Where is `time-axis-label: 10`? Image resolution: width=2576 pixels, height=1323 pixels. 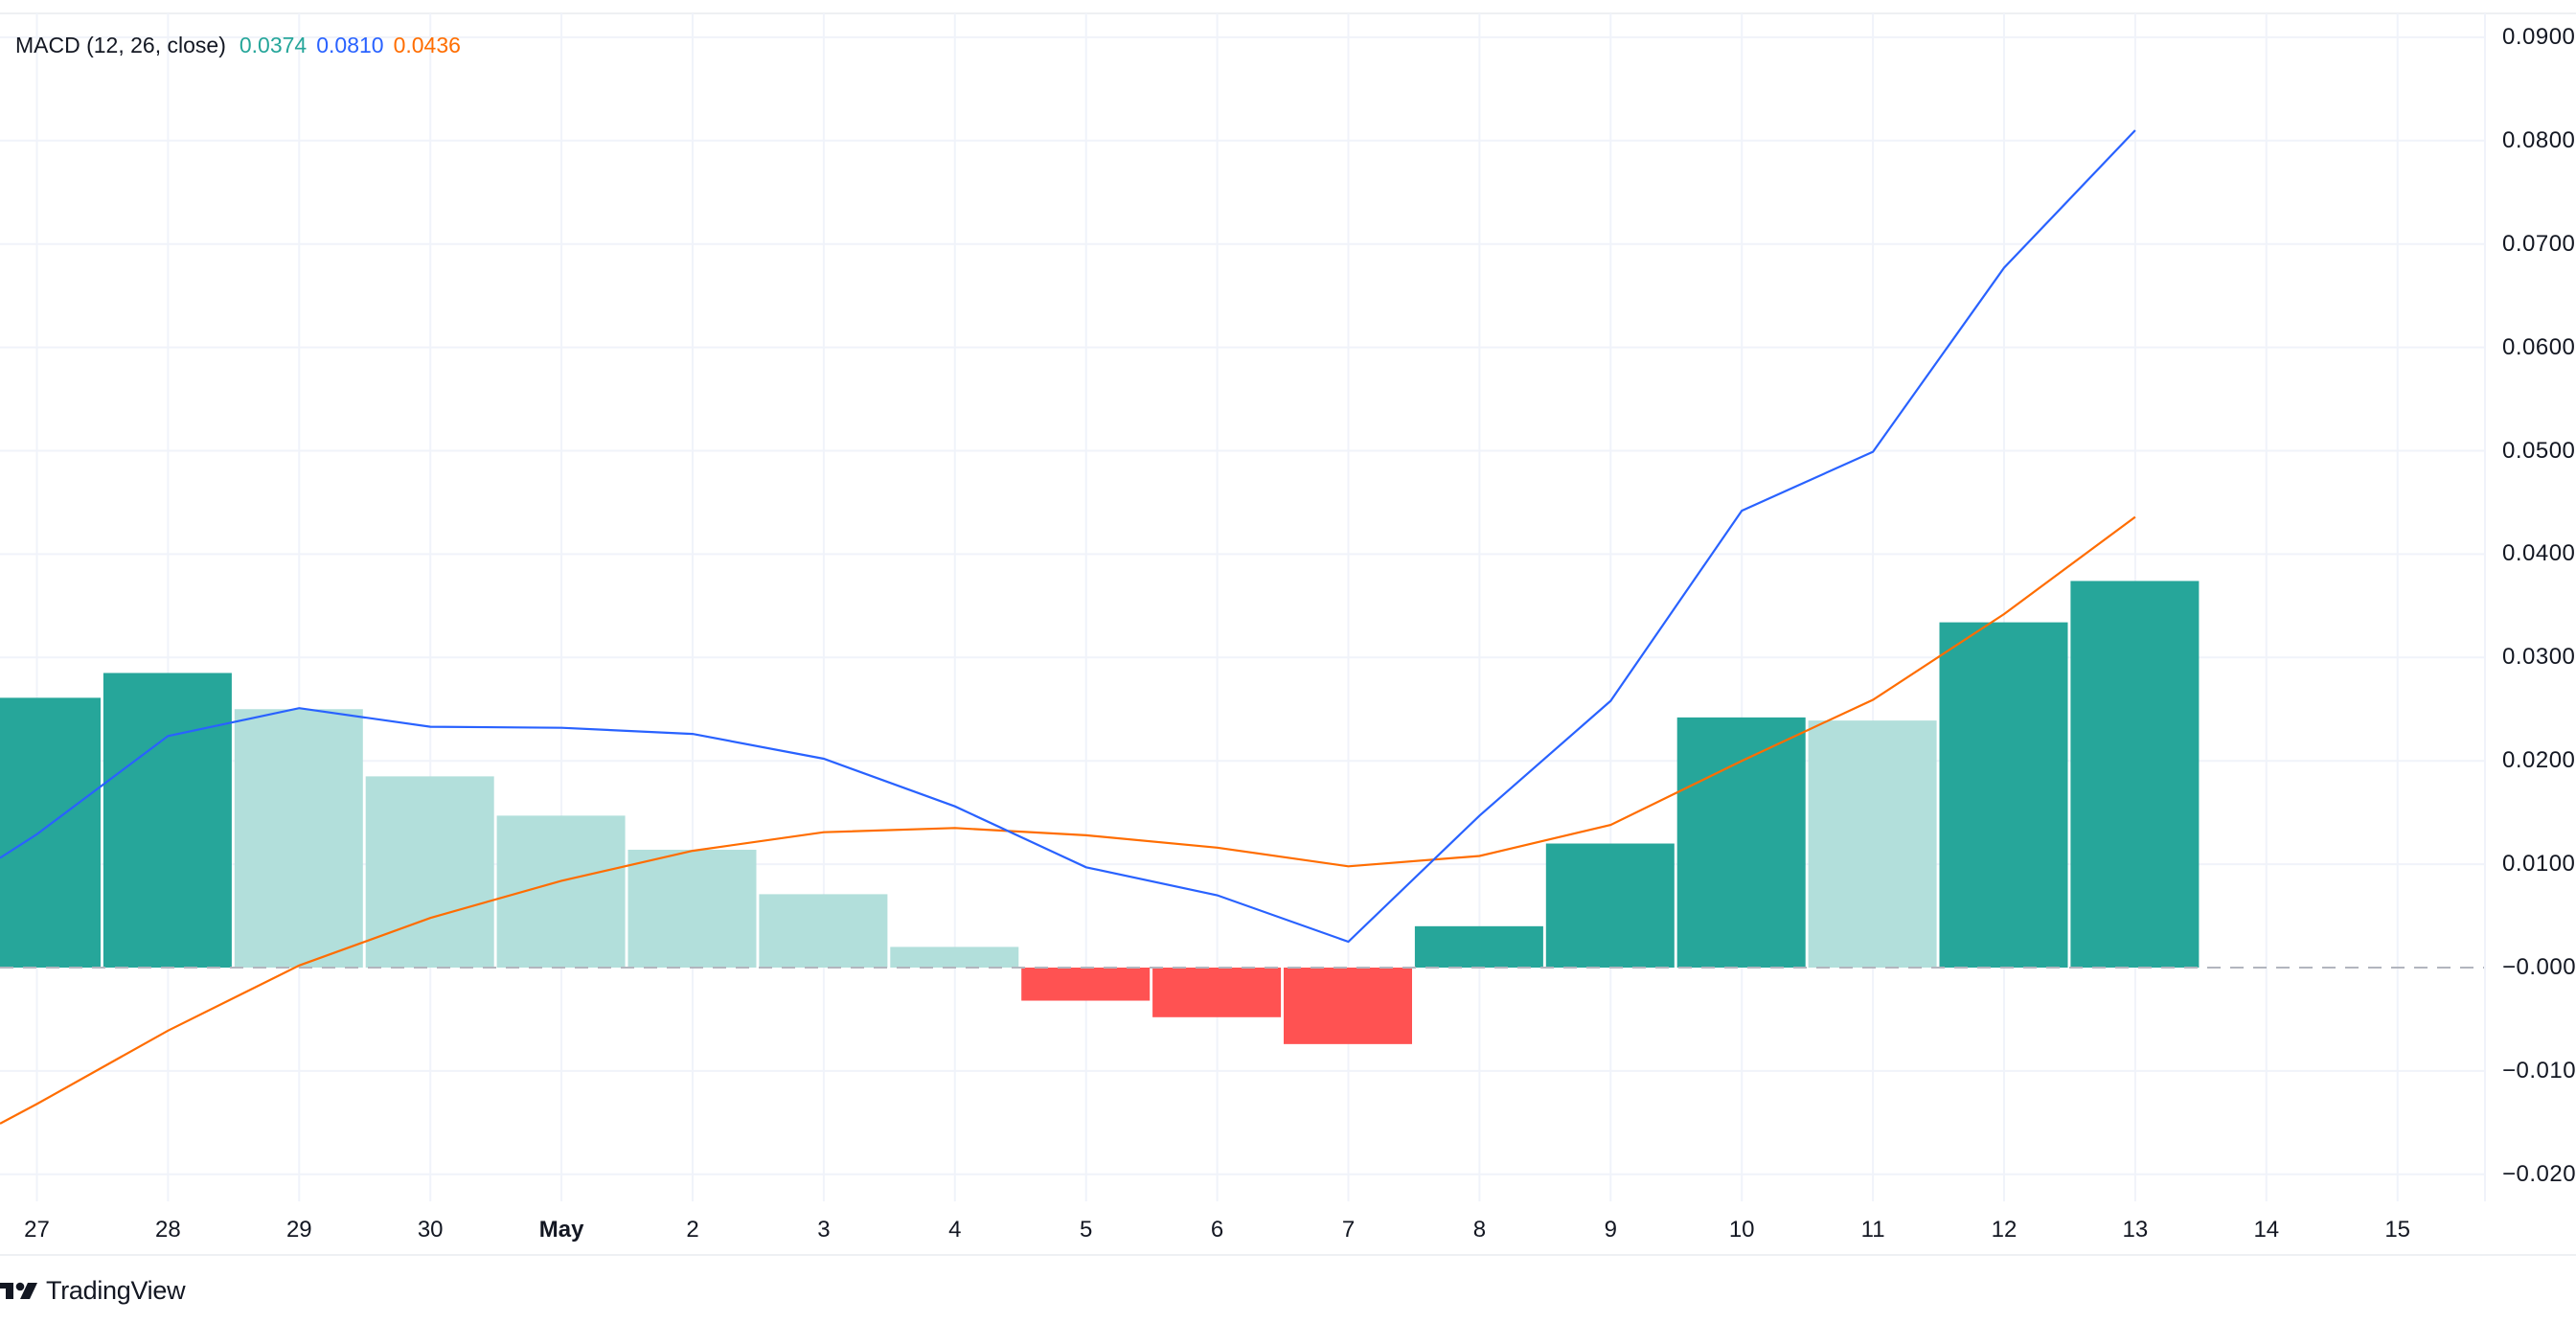 time-axis-label: 10 is located at coordinates (1741, 1230).